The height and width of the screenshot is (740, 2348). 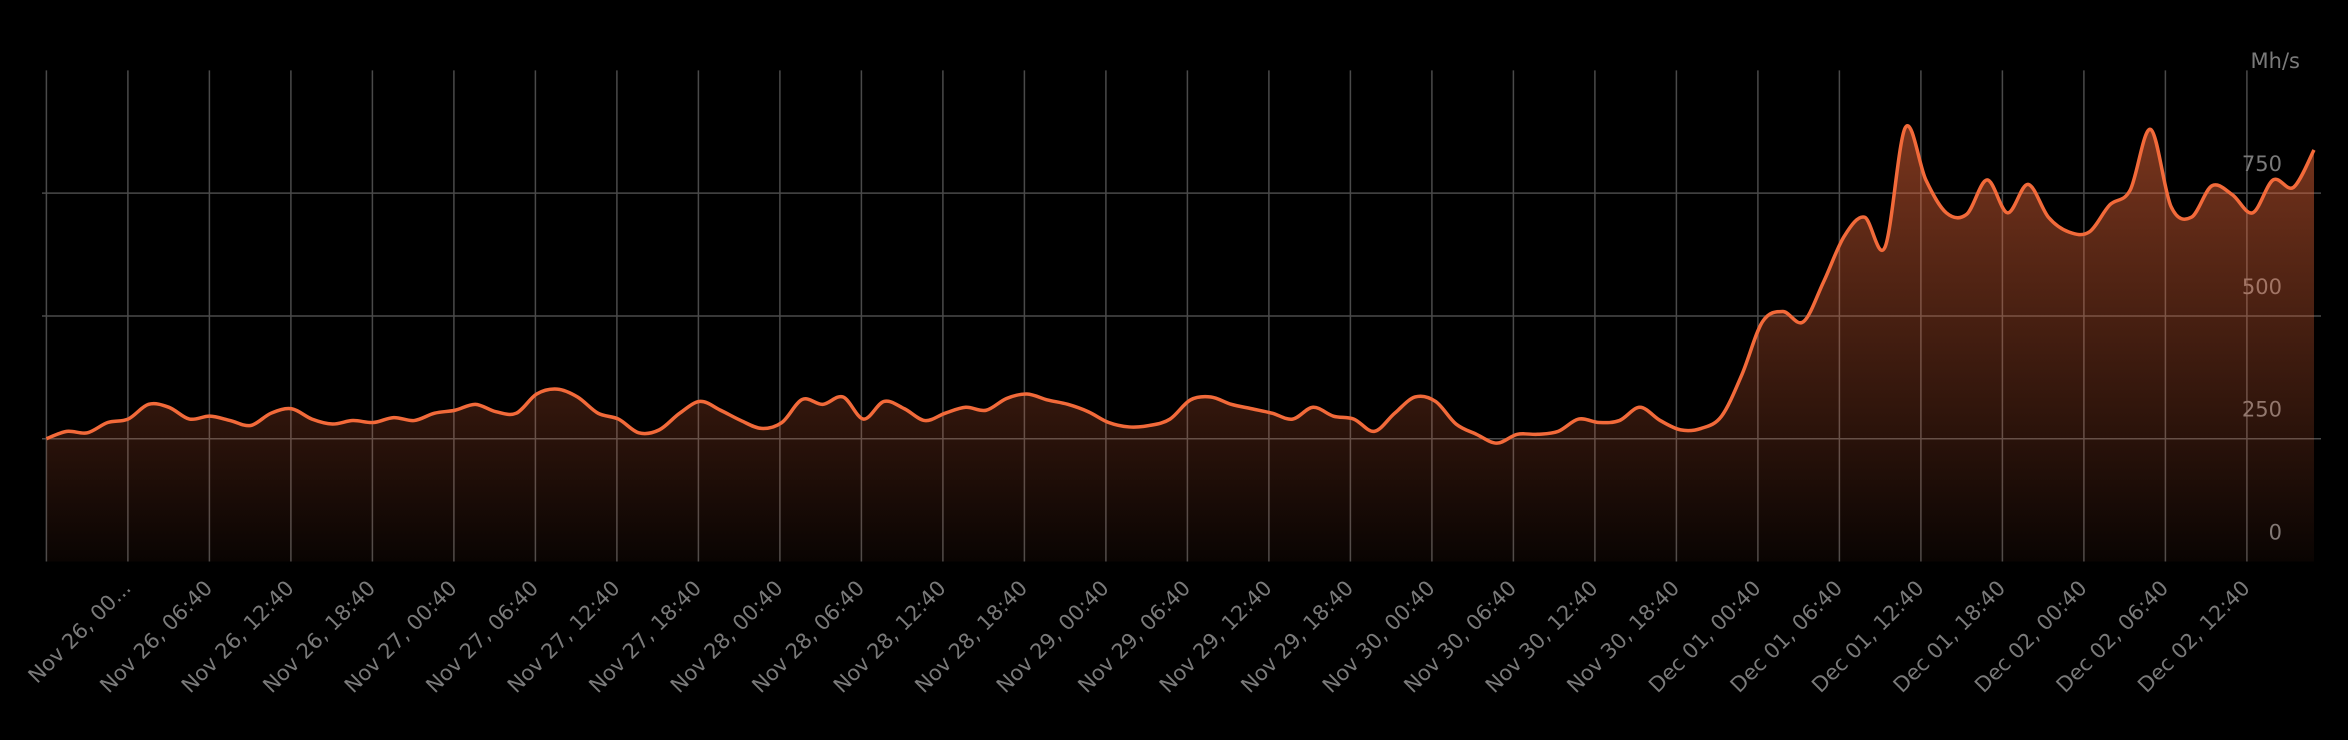 I want to click on y-tick-label: 750, so click(x=2262, y=164).